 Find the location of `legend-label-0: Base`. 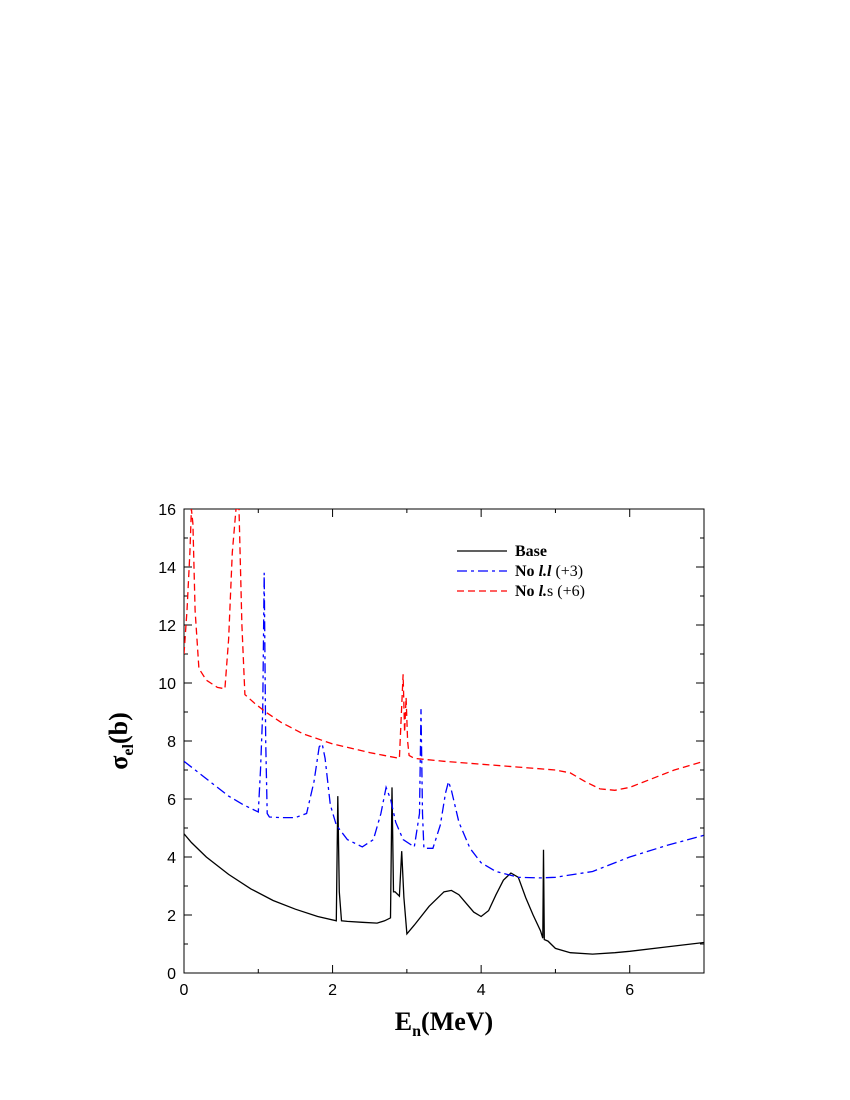

legend-label-0: Base is located at coordinates (531, 551).